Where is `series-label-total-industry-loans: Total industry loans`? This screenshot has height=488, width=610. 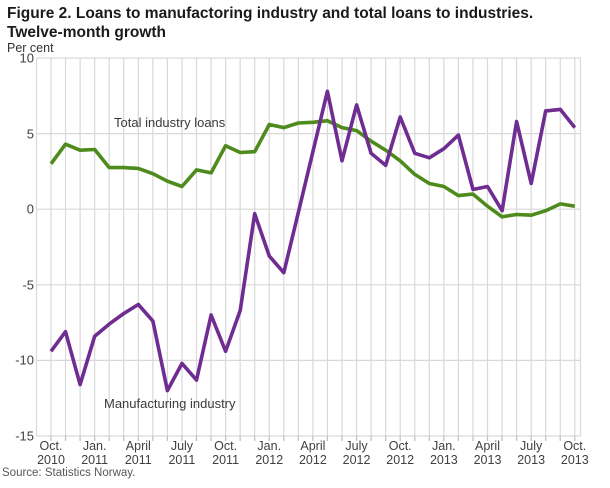 series-label-total-industry-loans: Total industry loans is located at coordinates (170, 122).